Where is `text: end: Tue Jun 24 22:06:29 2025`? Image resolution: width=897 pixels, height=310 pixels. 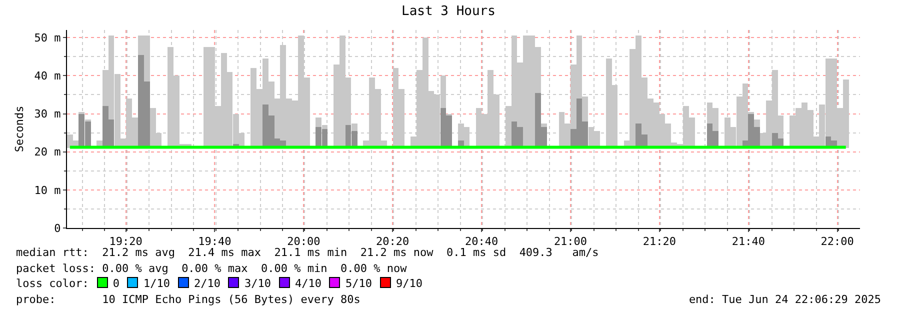
text: end: Tue Jun 24 22:06:29 2025 is located at coordinates (784, 299).